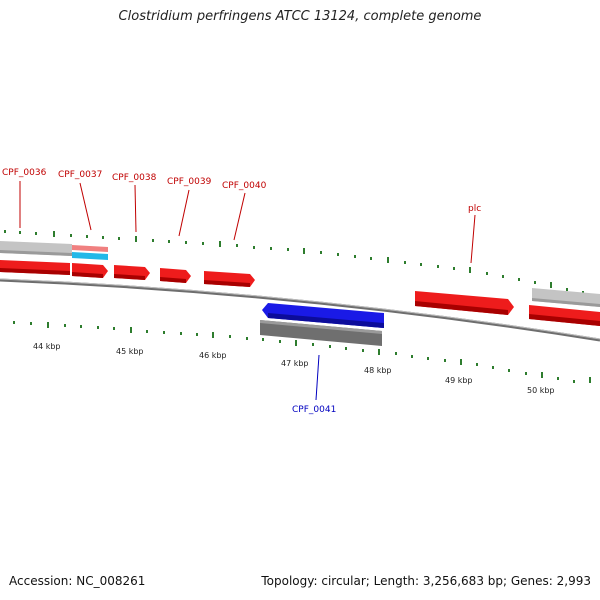 The height and width of the screenshot is (600, 600). What do you see at coordinates (321, 333) in the screenshot?
I see `gray-feature-center` at bounding box center [321, 333].